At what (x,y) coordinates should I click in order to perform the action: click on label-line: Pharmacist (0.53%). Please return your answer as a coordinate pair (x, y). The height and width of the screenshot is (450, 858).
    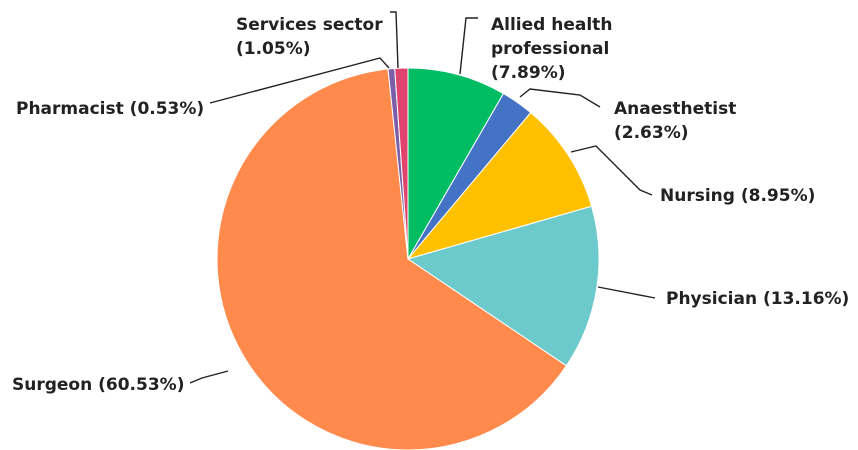
    Looking at the image, I should click on (110, 109).